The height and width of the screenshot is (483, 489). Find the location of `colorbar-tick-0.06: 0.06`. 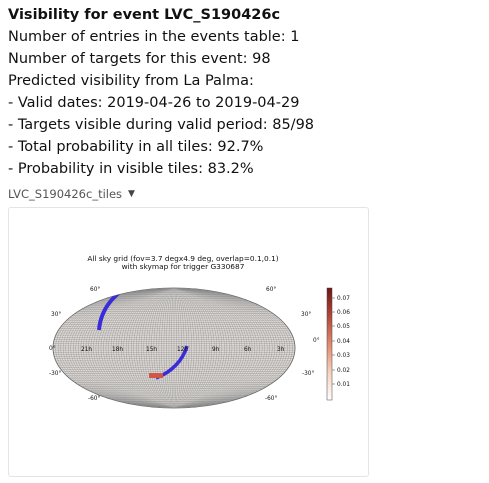

colorbar-tick-0.06: 0.06 is located at coordinates (343, 313).